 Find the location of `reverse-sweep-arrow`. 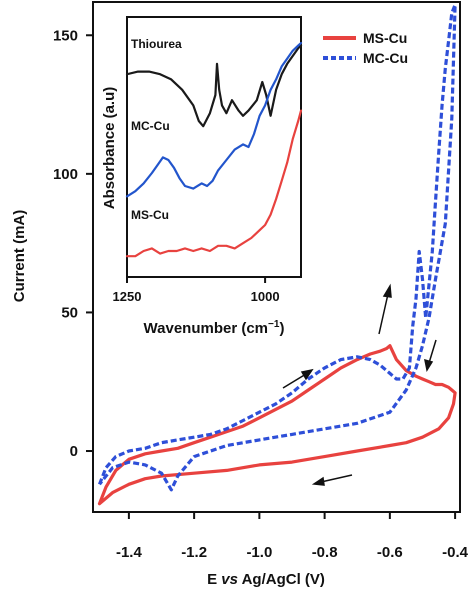

reverse-sweep-arrow is located at coordinates (332, 480).